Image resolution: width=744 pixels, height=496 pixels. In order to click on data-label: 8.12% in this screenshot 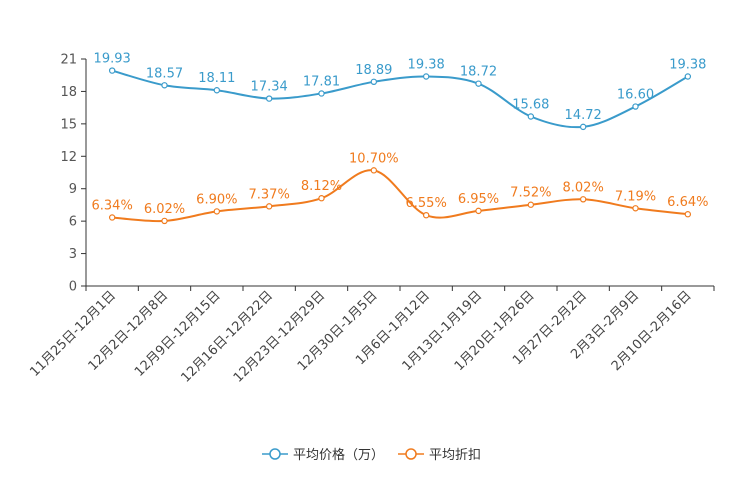, I will do `click(321, 186)`.